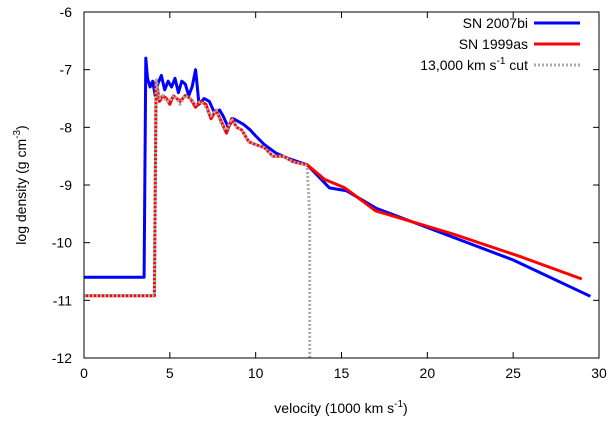 This screenshot has width=616, height=423. What do you see at coordinates (599, 373) in the screenshot?
I see `x-tick-label: 30` at bounding box center [599, 373].